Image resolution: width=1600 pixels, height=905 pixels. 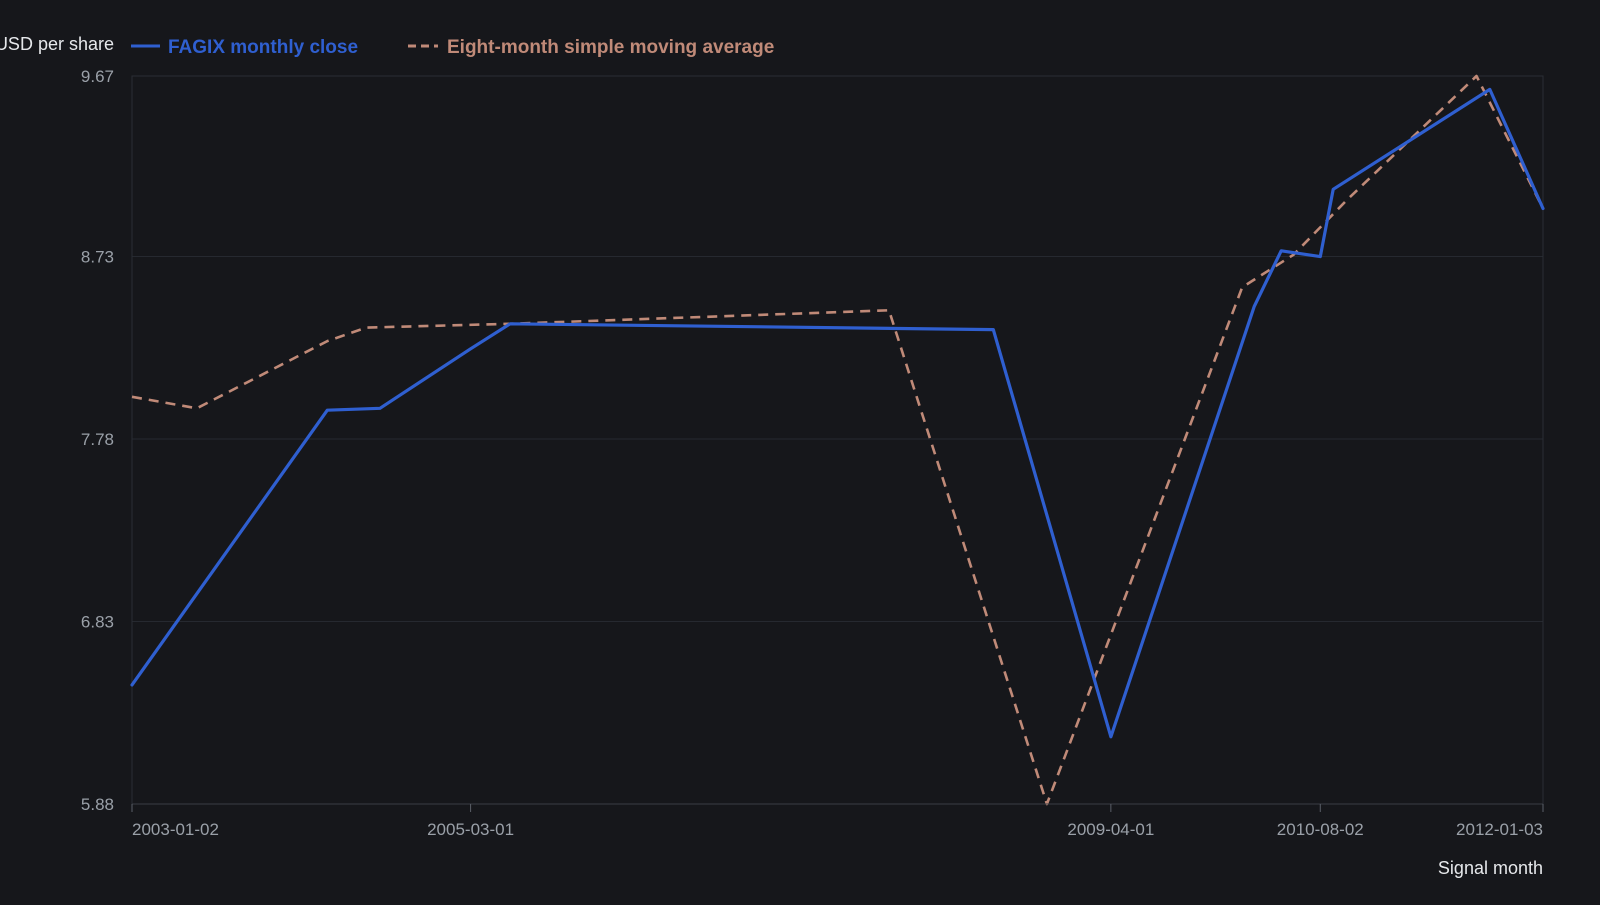 I want to click on y-axis-title: USD per share, so click(x=57, y=44).